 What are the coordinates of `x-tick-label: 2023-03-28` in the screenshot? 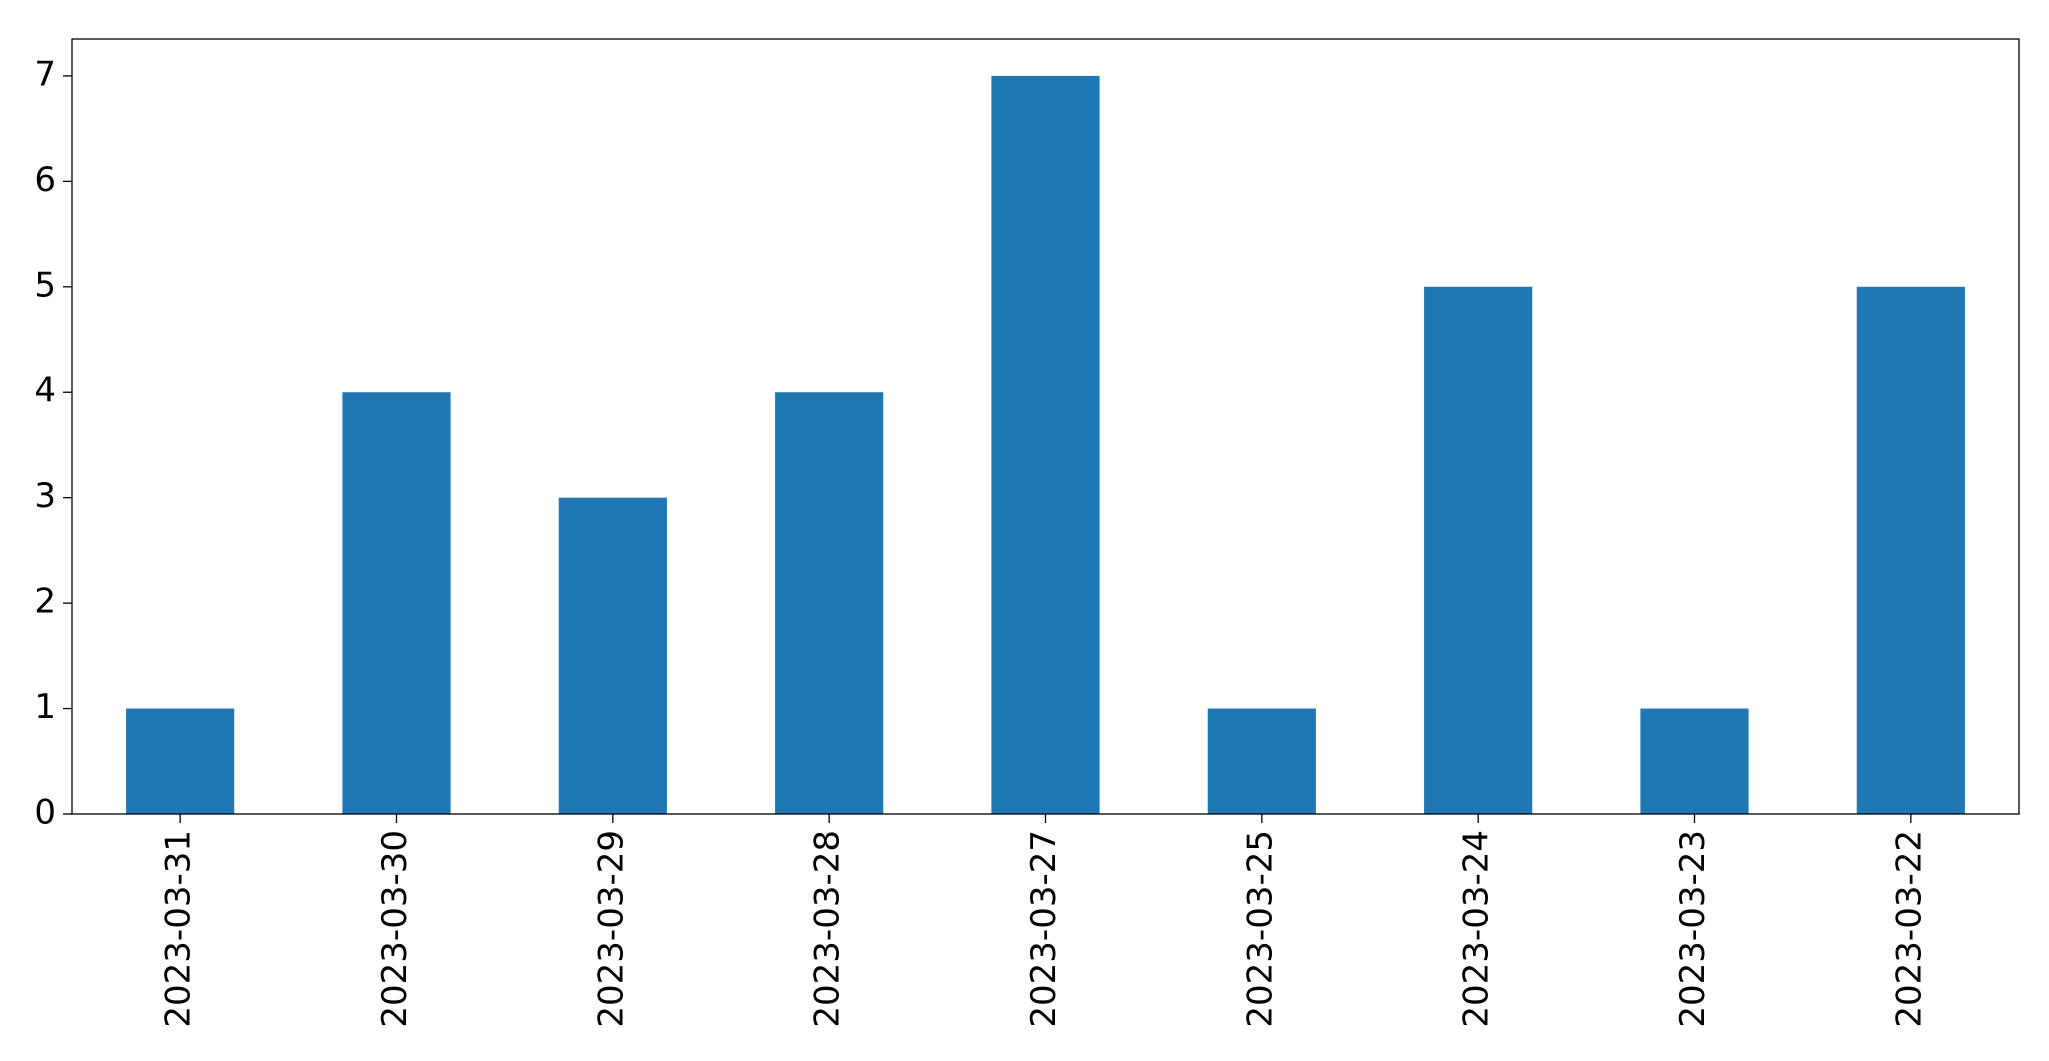 It's located at (828, 929).